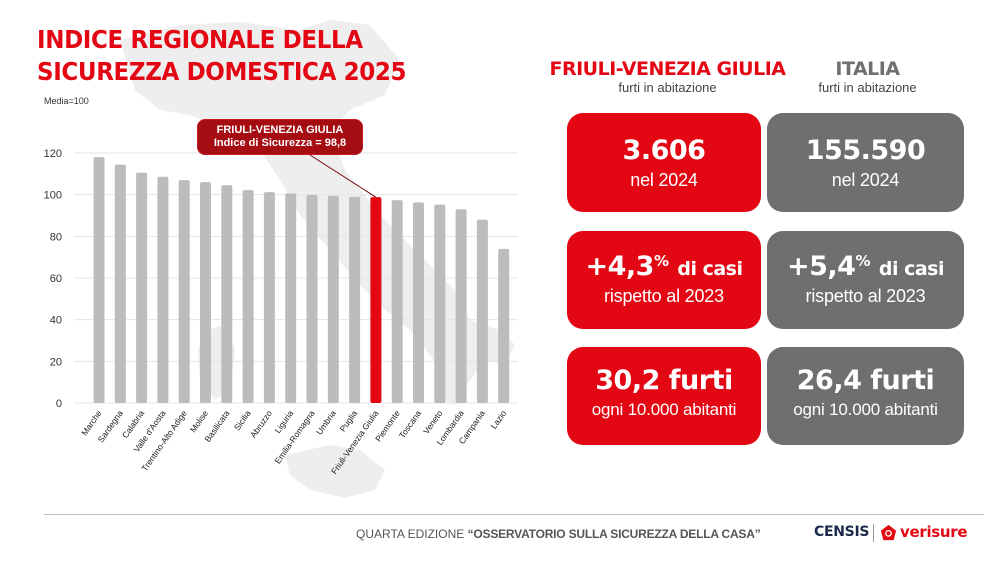  What do you see at coordinates (53, 154) in the screenshot?
I see `y-tick-label: 120` at bounding box center [53, 154].